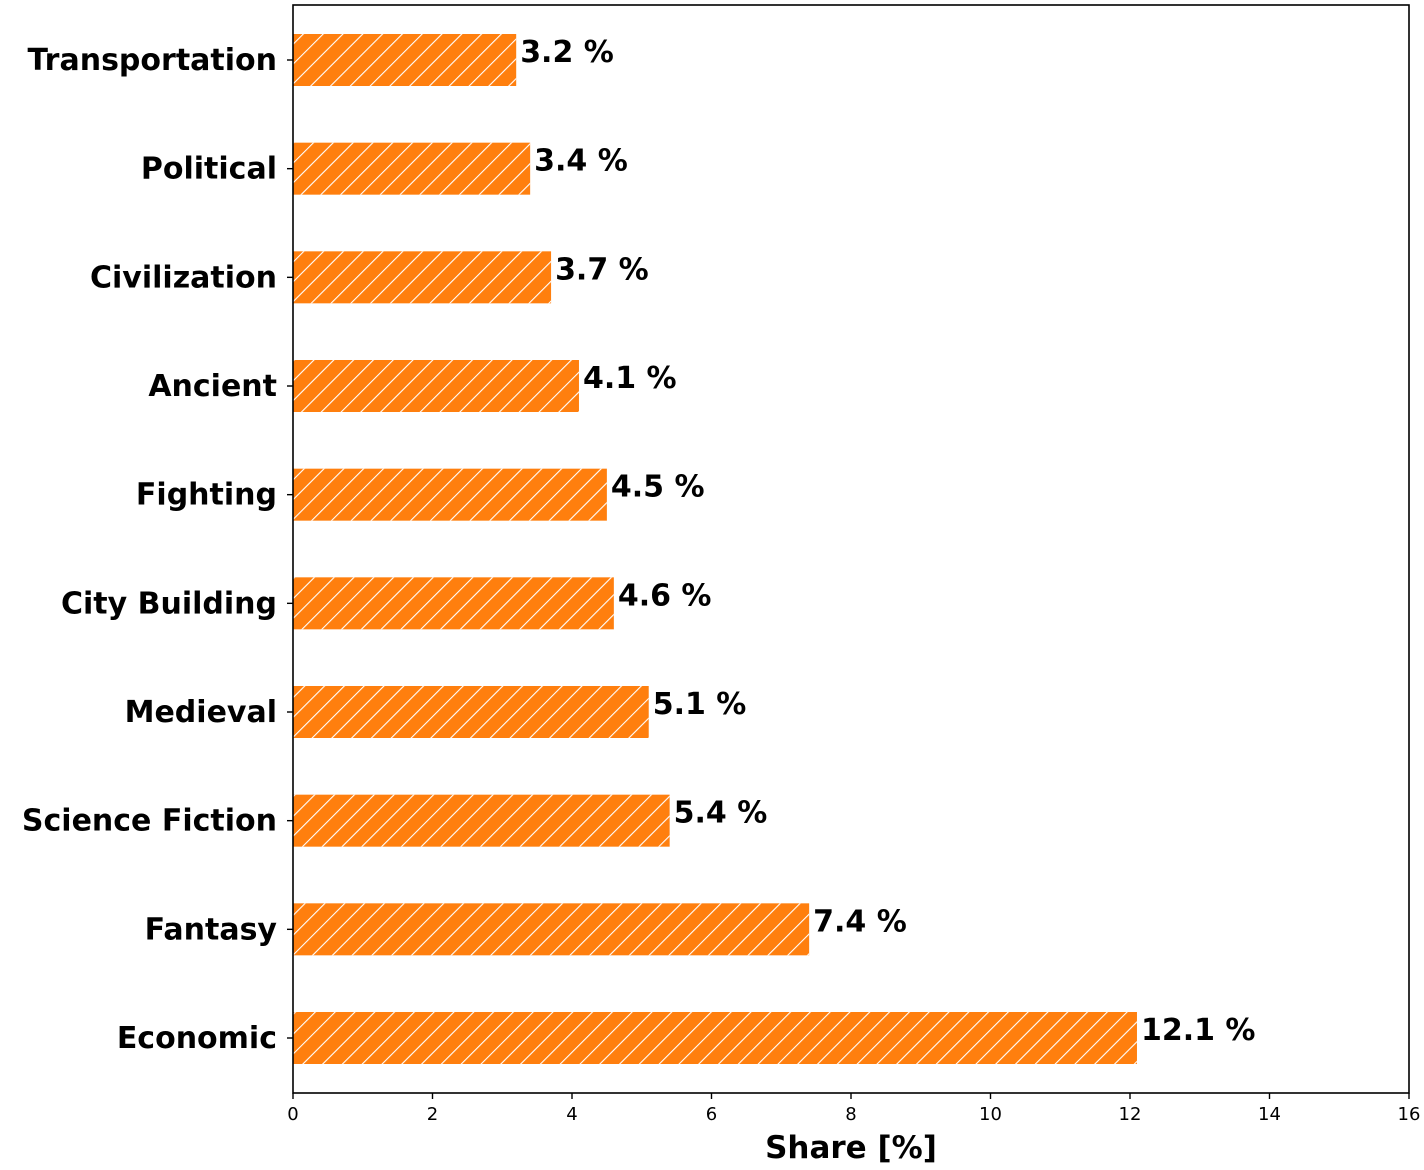 This screenshot has height=1170, width=1424. Describe the element at coordinates (602, 269) in the screenshot. I see `bar-value-label: 3.7 %` at that location.